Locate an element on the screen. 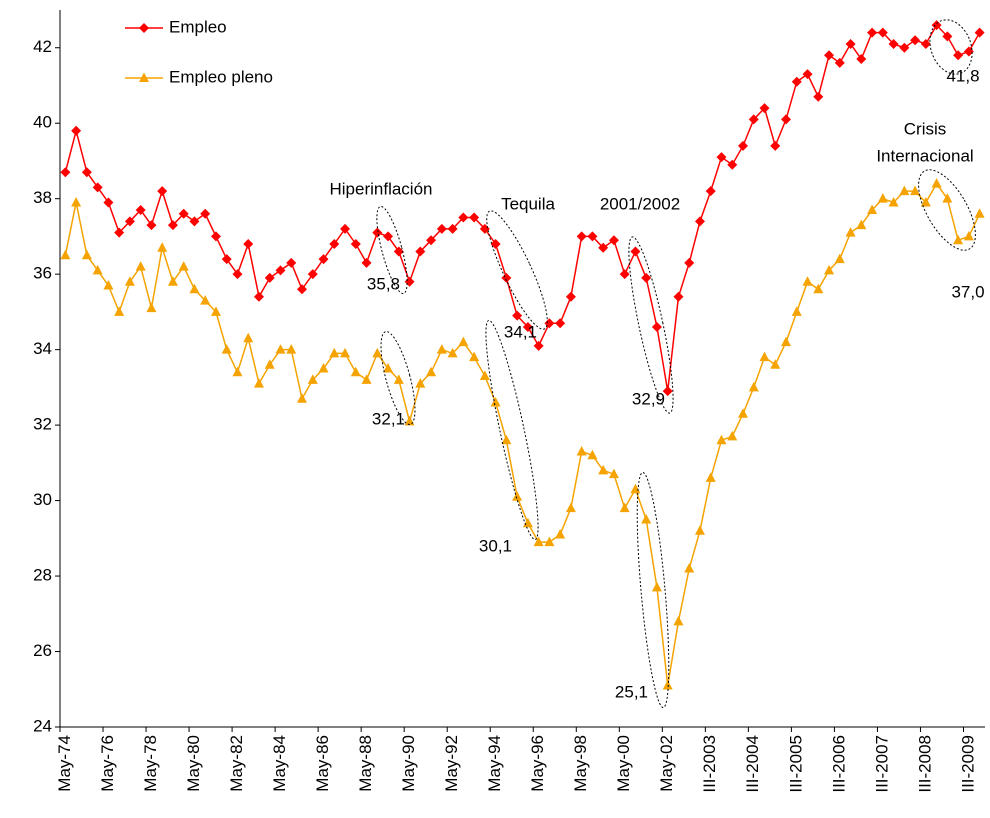 The width and height of the screenshot is (990, 818). annotation: 41,8 is located at coordinates (962, 75).